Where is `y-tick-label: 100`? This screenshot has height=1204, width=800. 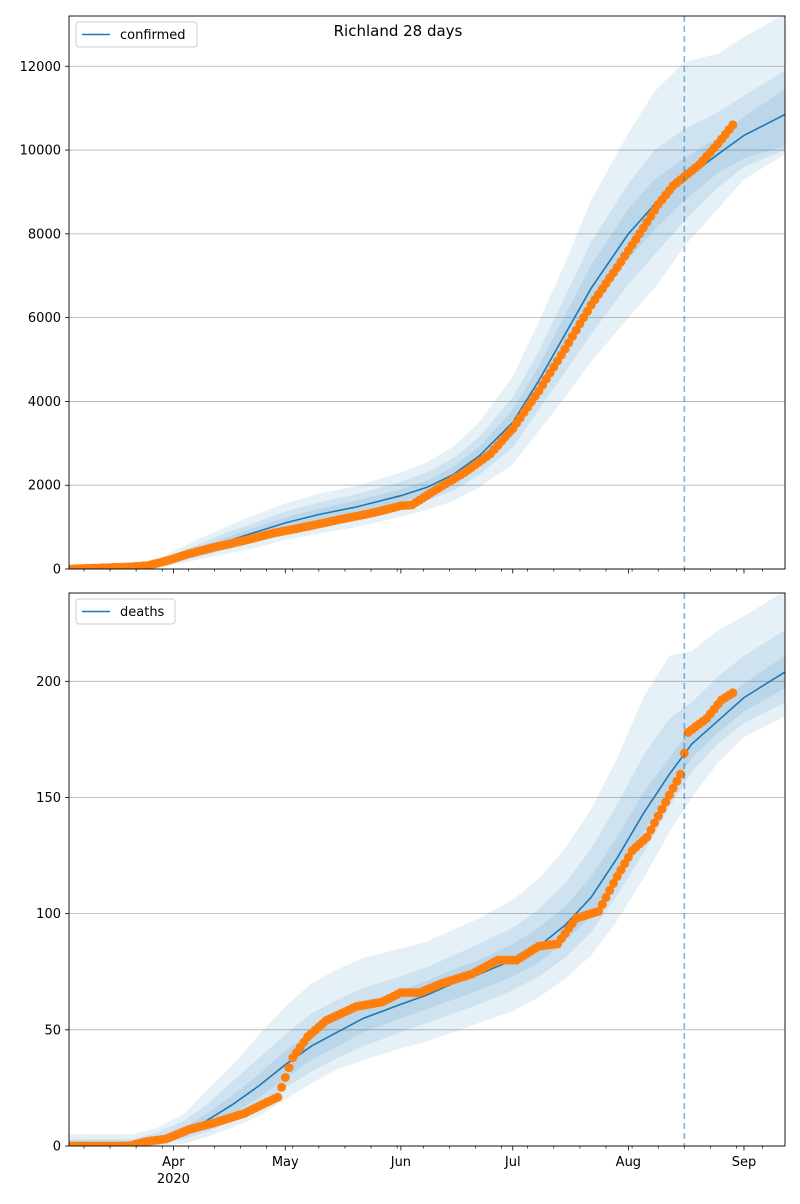 y-tick-label: 100 is located at coordinates (48, 914).